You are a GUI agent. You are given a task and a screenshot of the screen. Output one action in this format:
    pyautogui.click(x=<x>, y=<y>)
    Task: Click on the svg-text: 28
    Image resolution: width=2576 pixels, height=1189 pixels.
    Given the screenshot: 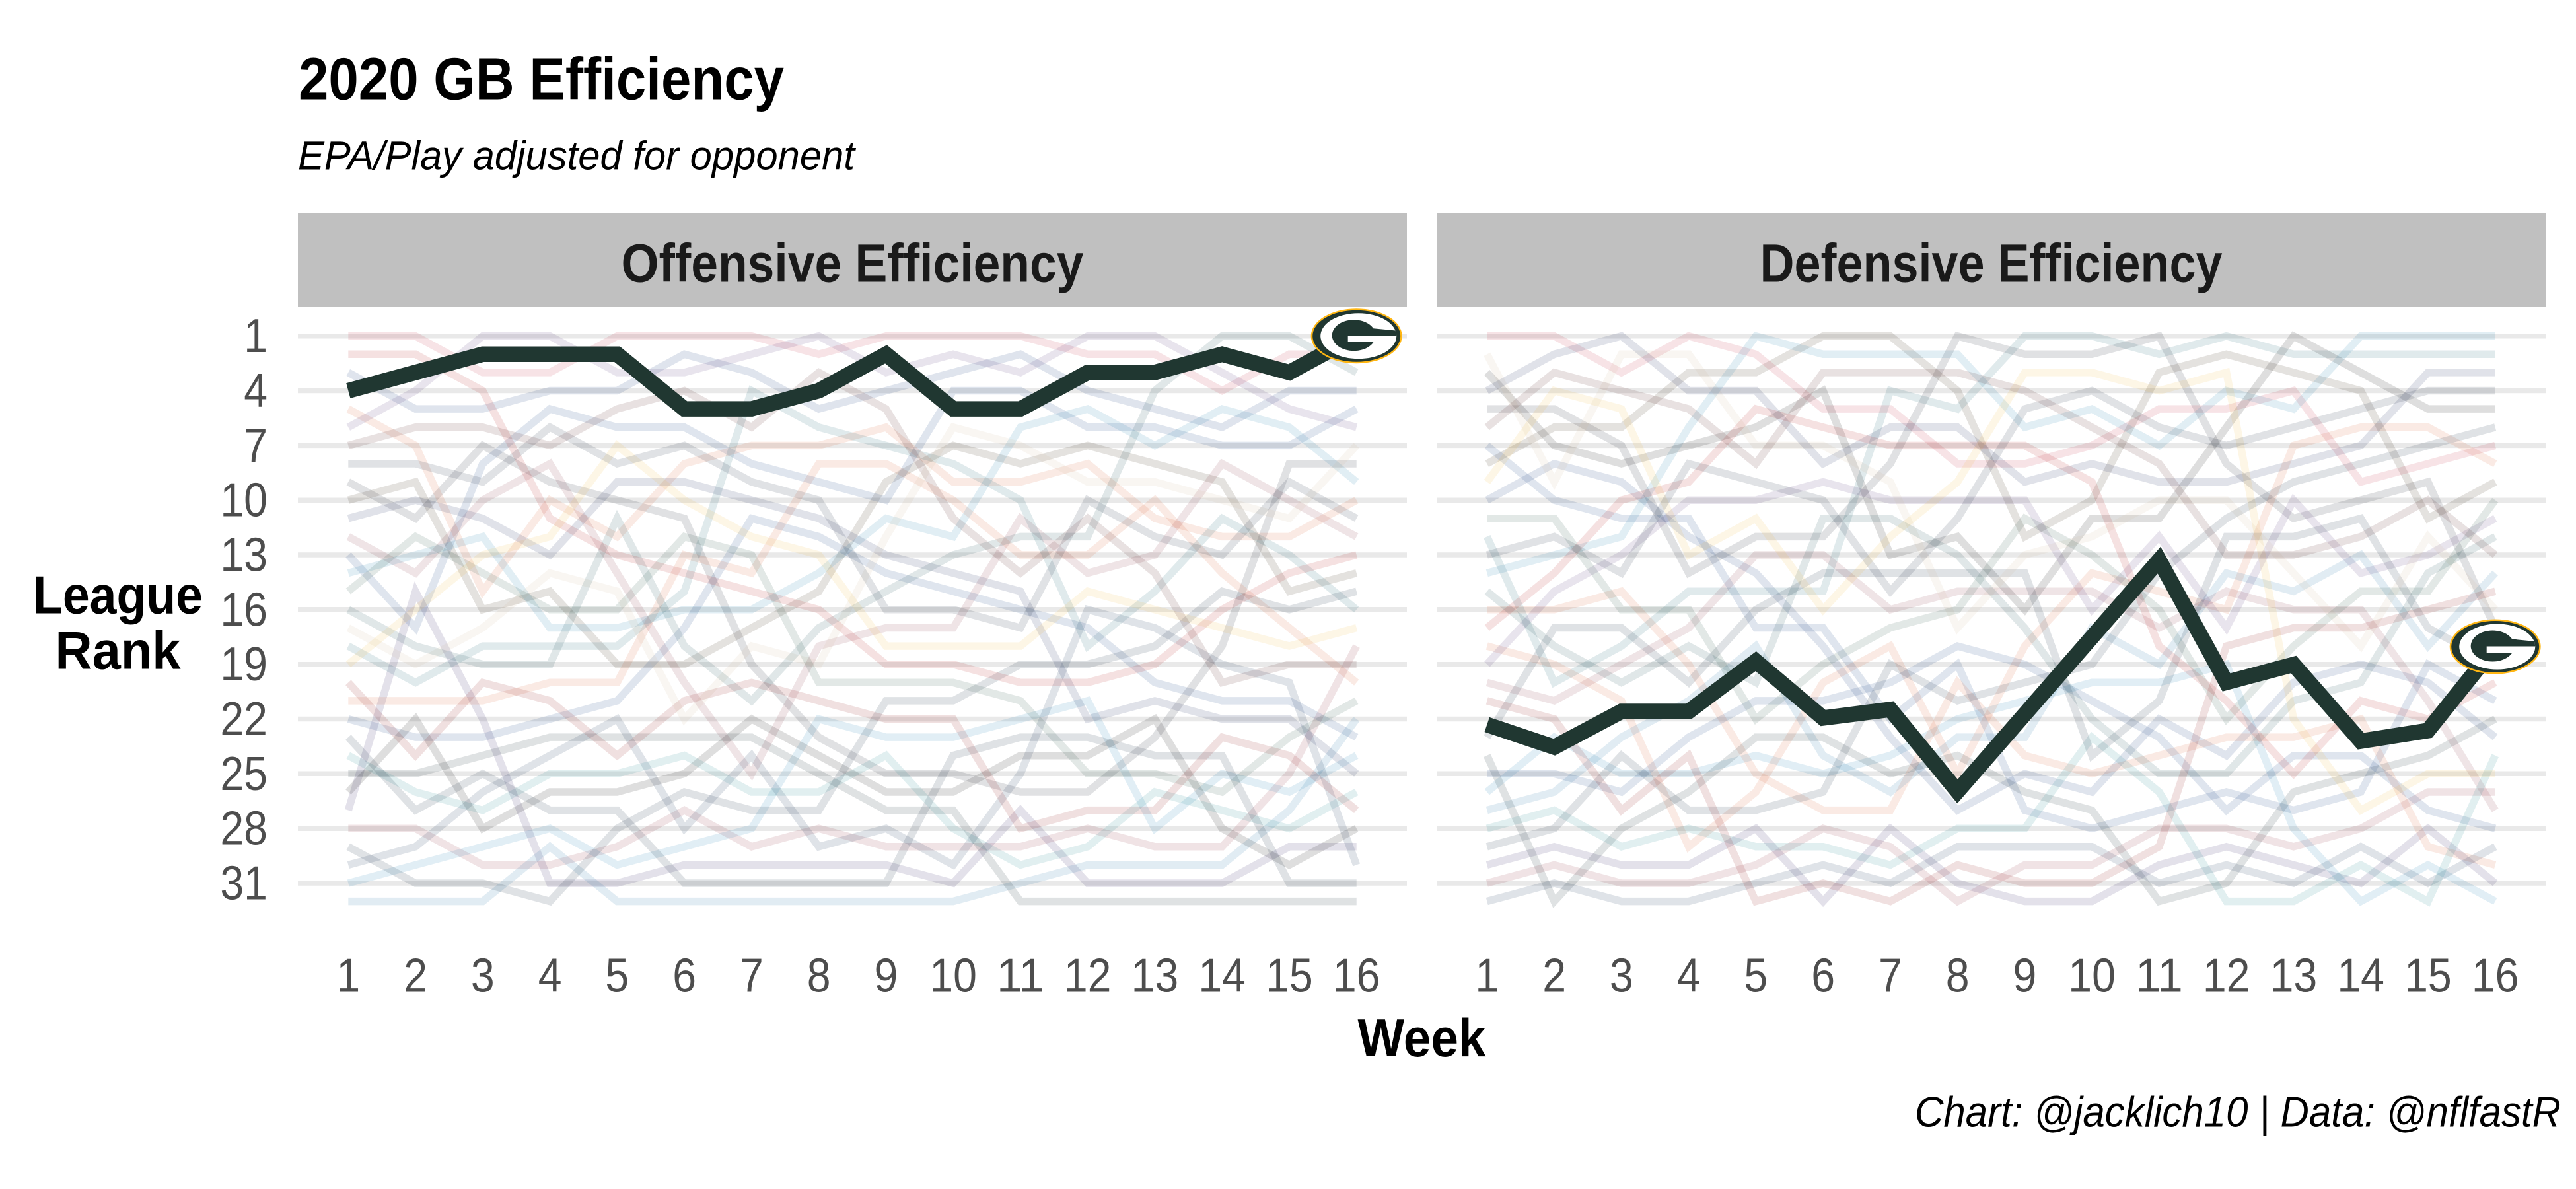 What is the action you would take?
    pyautogui.click(x=244, y=828)
    